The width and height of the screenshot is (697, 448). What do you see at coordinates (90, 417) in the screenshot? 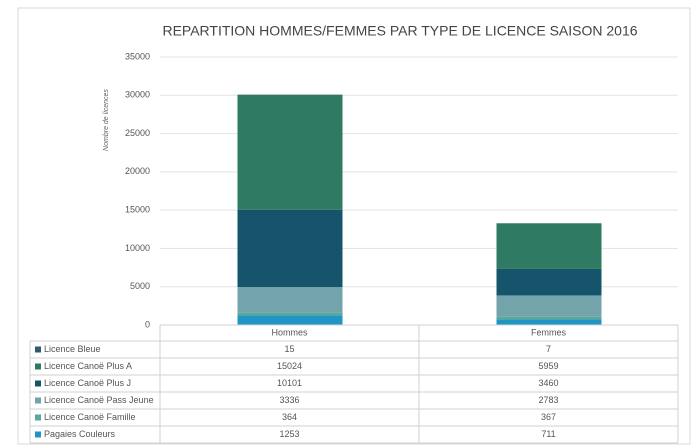
I see `legend-label: Licence Canoë Famille` at bounding box center [90, 417].